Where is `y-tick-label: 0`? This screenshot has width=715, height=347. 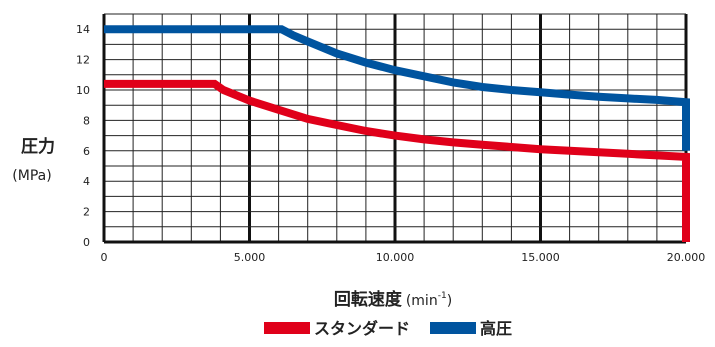 y-tick-label: 0 is located at coordinates (86, 242).